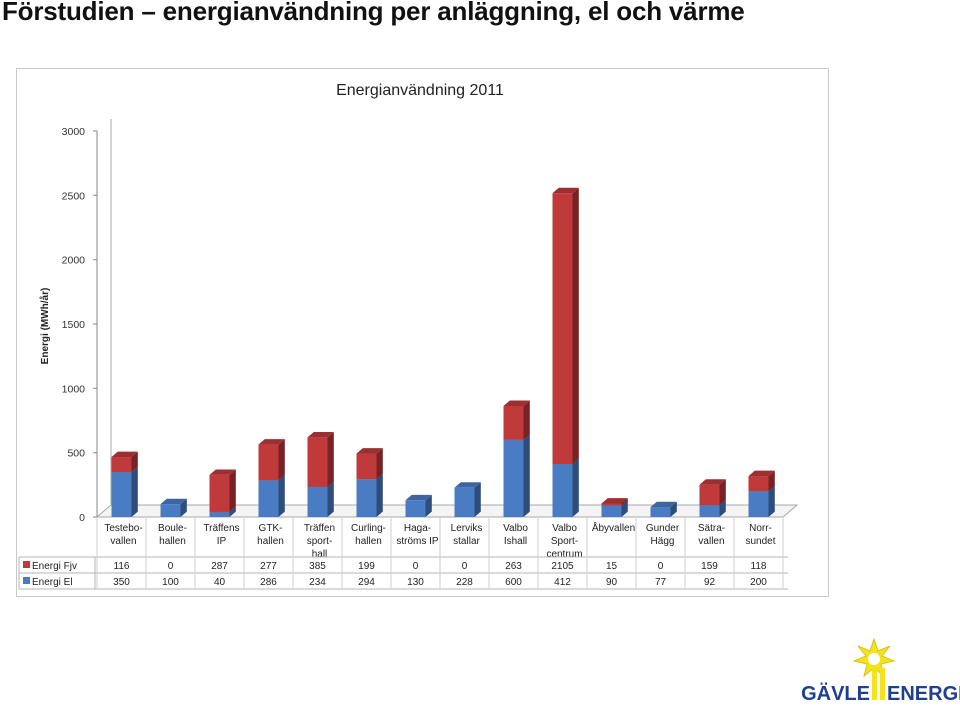 This screenshot has width=960, height=711. I want to click on data-table-cell: 263, so click(513, 566).